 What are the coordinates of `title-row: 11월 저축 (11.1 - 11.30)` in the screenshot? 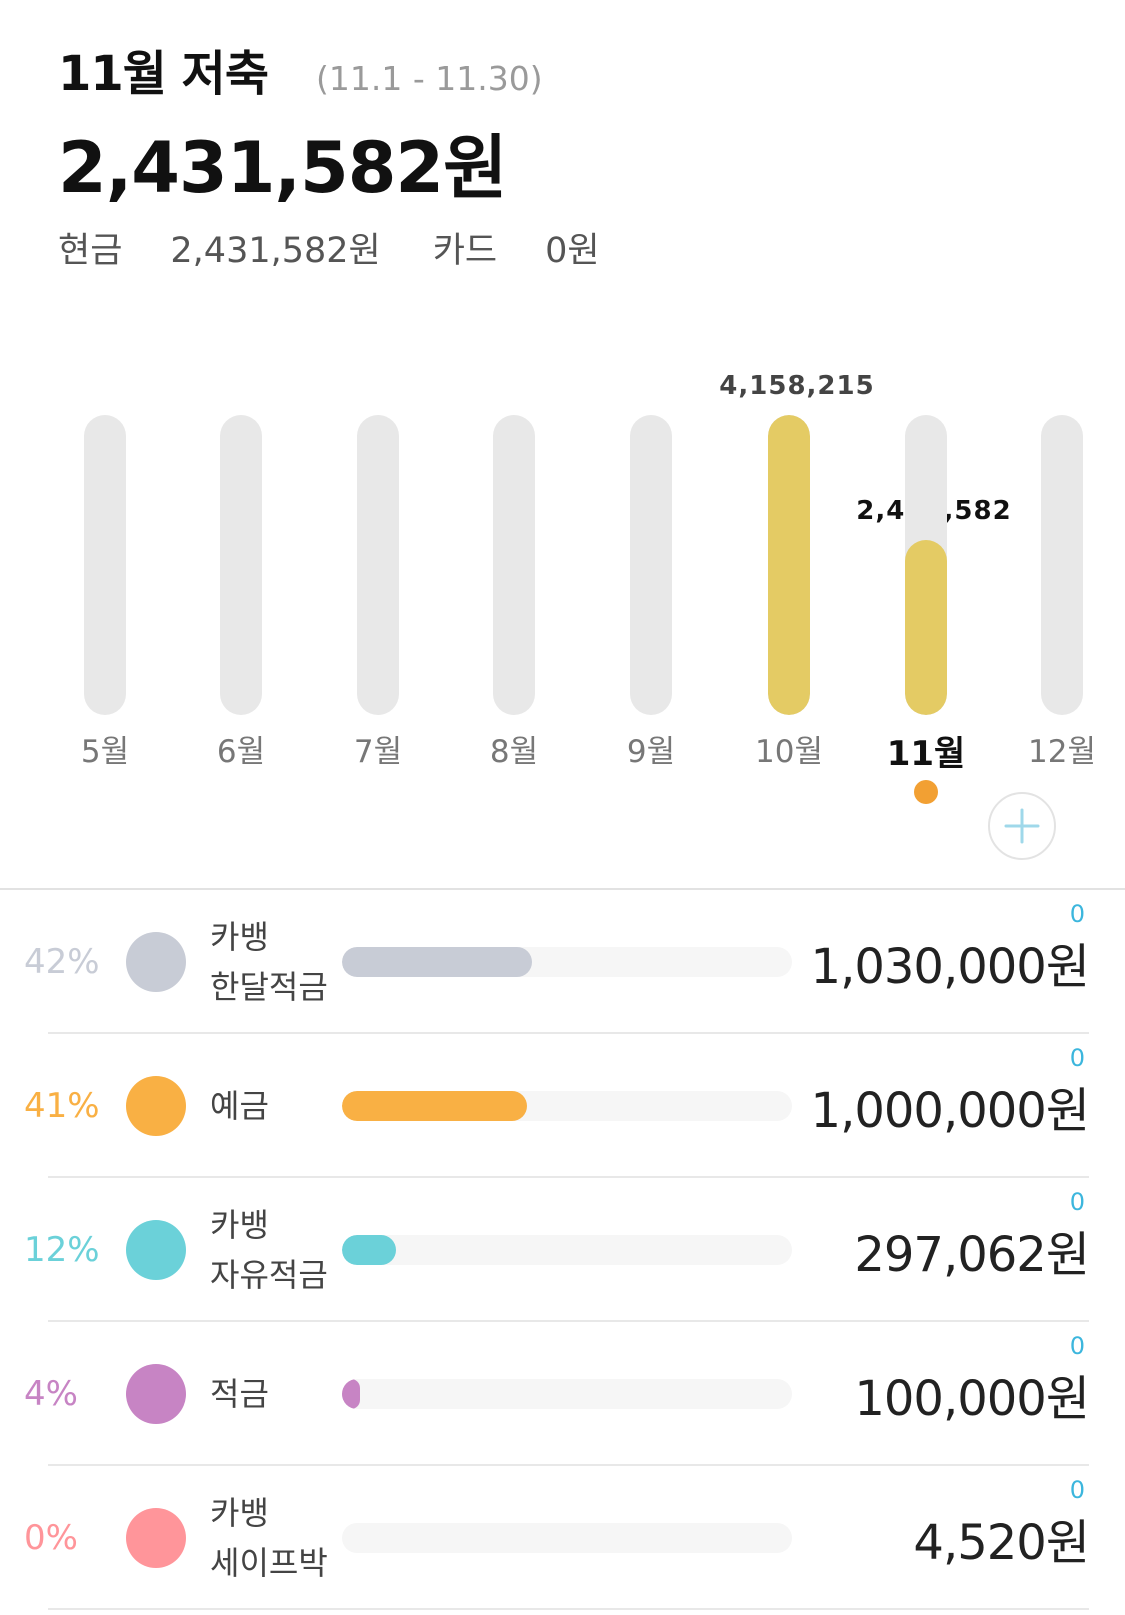 It's located at (571, 69).